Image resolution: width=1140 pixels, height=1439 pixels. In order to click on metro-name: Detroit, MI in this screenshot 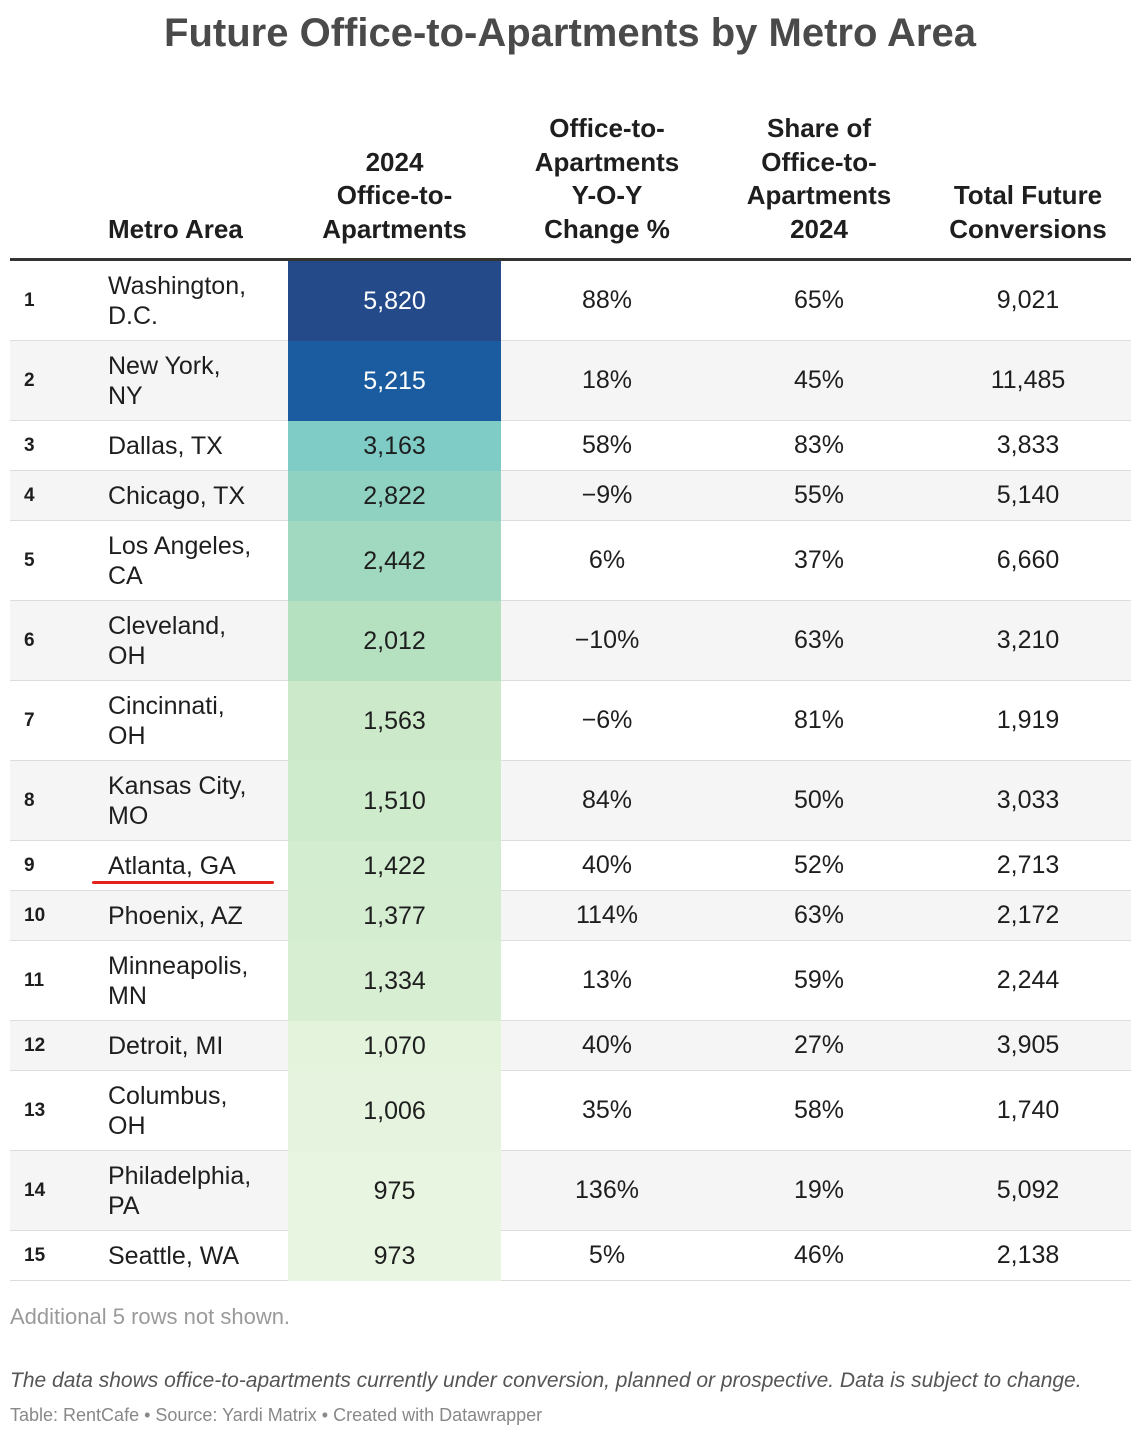, I will do `click(165, 1046)`.